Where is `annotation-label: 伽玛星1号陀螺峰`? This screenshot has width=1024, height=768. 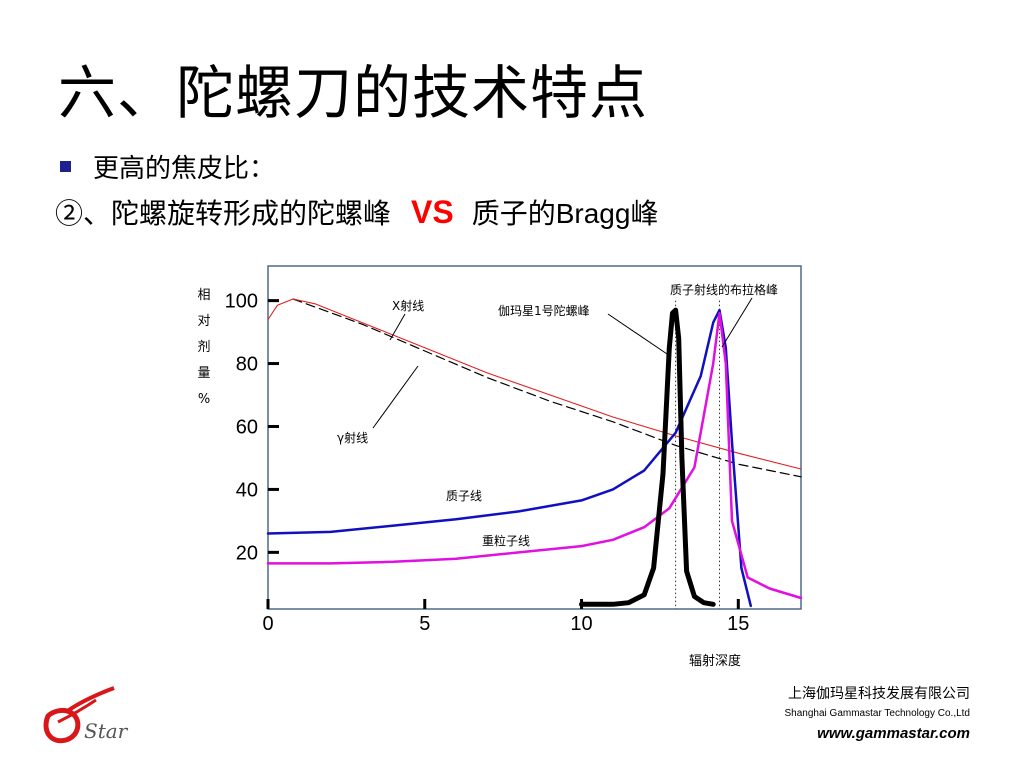 annotation-label: 伽玛星1号陀螺峰 is located at coordinates (544, 310).